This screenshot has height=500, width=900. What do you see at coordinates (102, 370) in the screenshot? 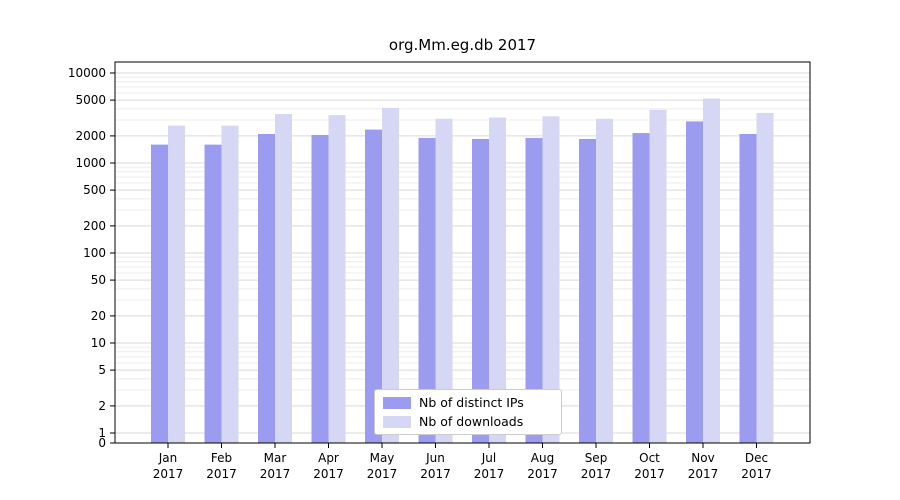
I see `y-tick-label: 5` at bounding box center [102, 370].